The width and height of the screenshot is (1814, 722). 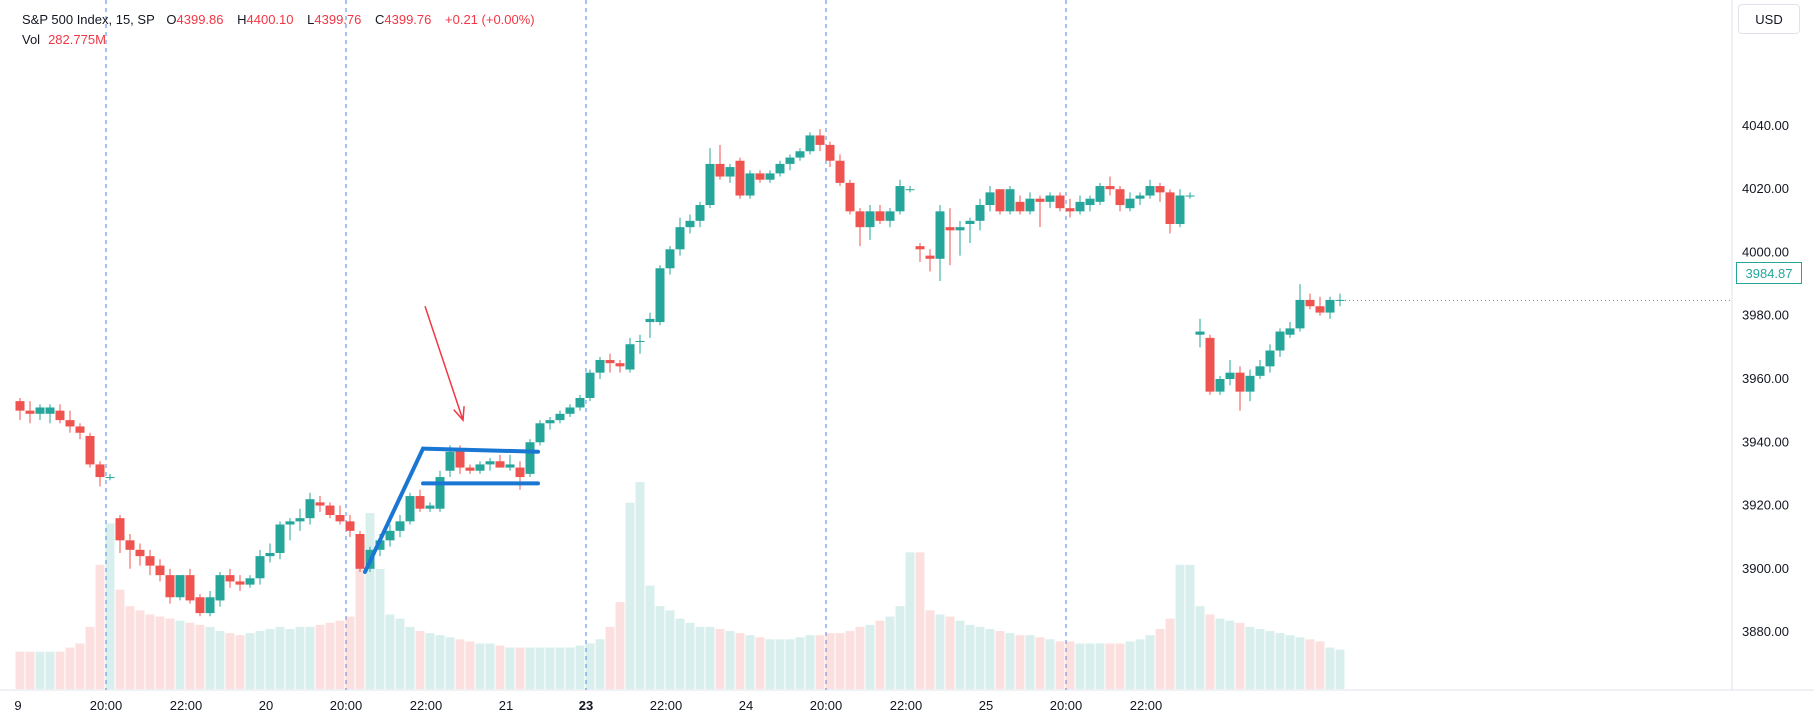 What do you see at coordinates (266, 705) in the screenshot?
I see `time-tick-label: 20` at bounding box center [266, 705].